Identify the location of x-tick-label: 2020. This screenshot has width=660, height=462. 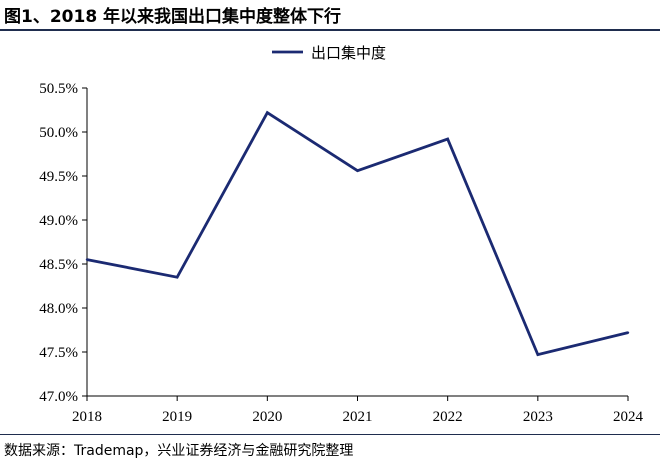
(267, 417).